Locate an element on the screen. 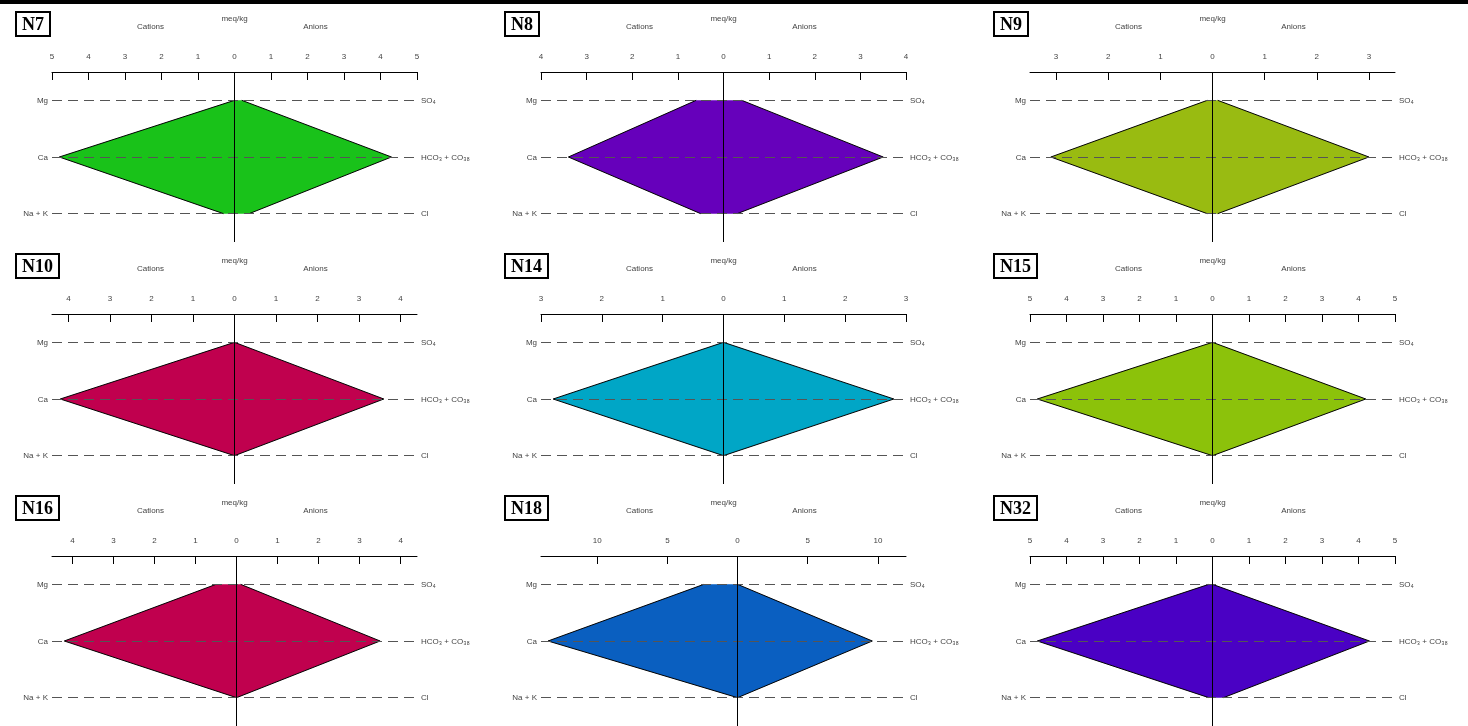  chart-title: N9 is located at coordinates (1011, 24).